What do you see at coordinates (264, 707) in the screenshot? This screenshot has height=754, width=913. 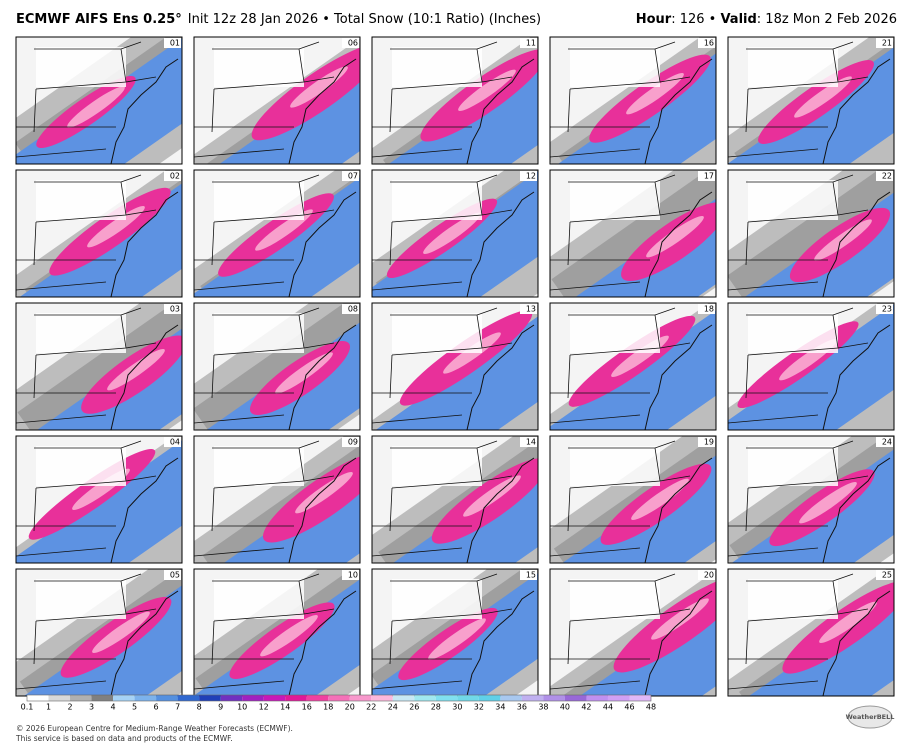 I see `colorbar-label: 12` at bounding box center [264, 707].